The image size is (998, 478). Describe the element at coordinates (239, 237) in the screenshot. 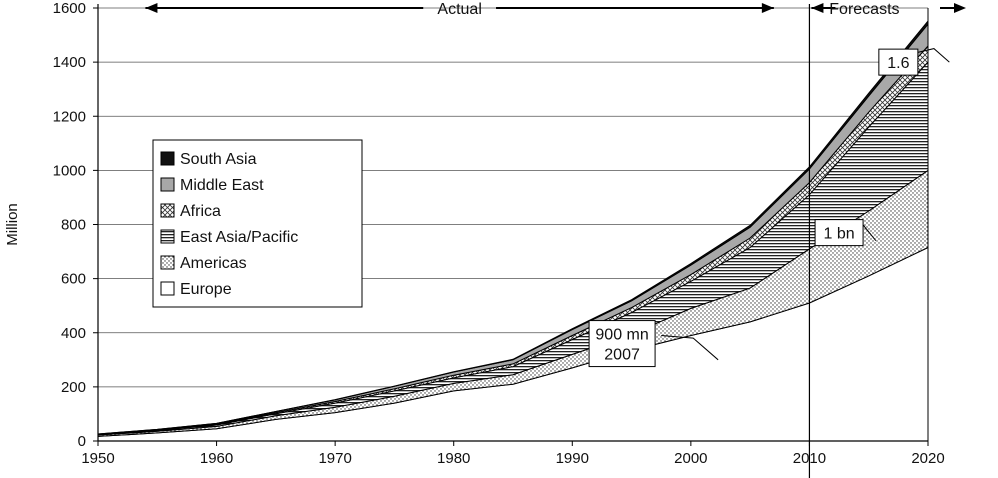

I see `legend-label-east-asia-pacific: East Asia/Pacific` at that location.